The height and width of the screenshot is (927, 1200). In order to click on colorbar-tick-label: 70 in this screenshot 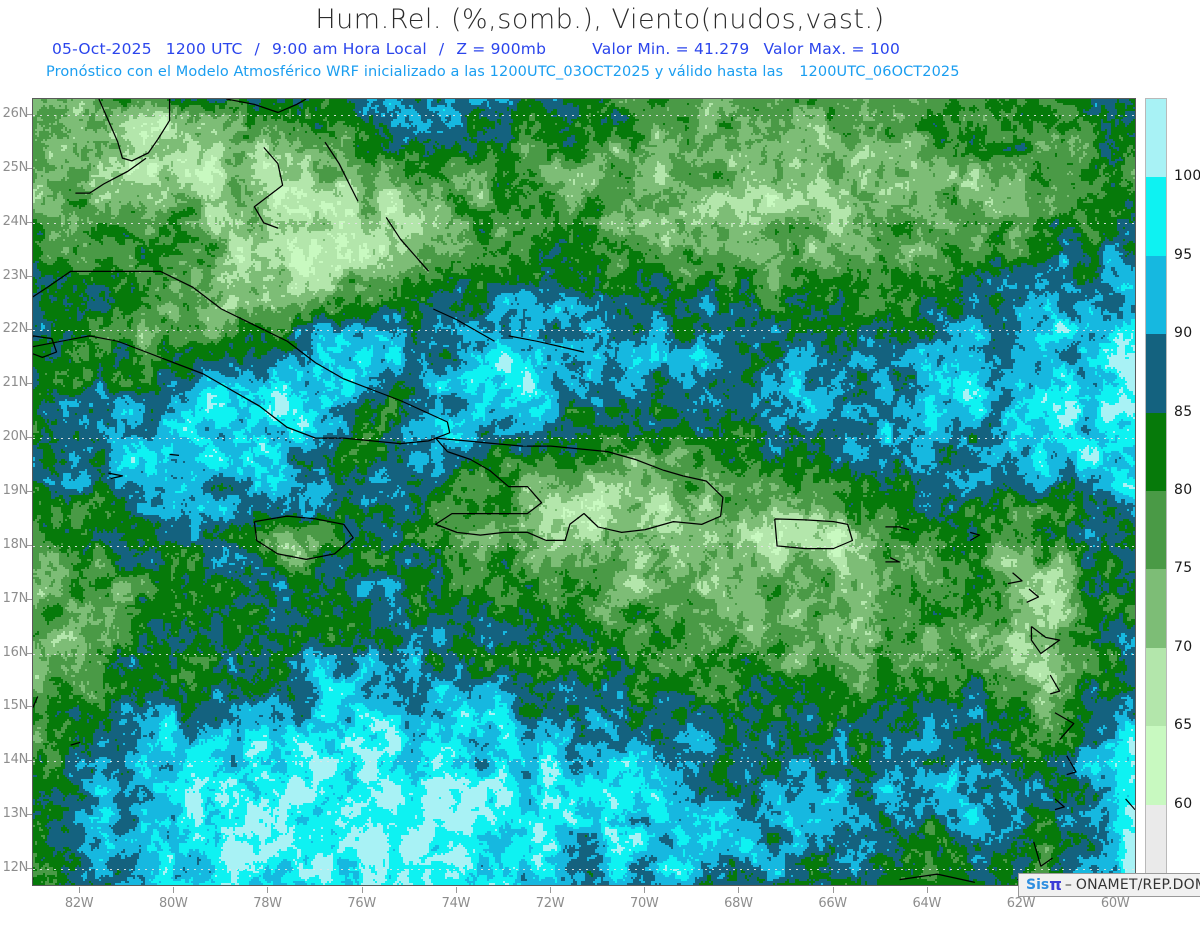, I will do `click(1183, 646)`.